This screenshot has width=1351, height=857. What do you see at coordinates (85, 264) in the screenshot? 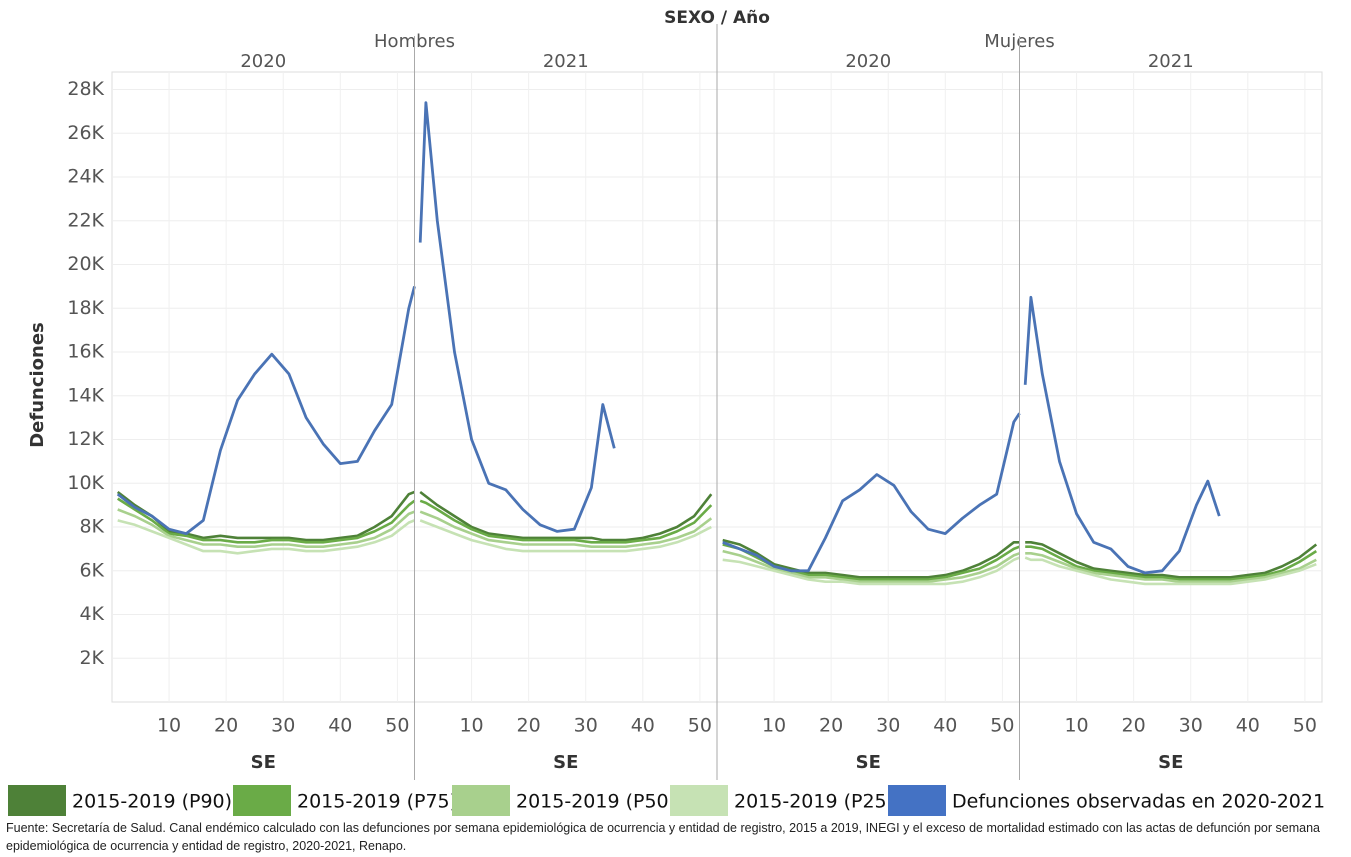
I see `y-tick-label: 20K` at bounding box center [85, 264].